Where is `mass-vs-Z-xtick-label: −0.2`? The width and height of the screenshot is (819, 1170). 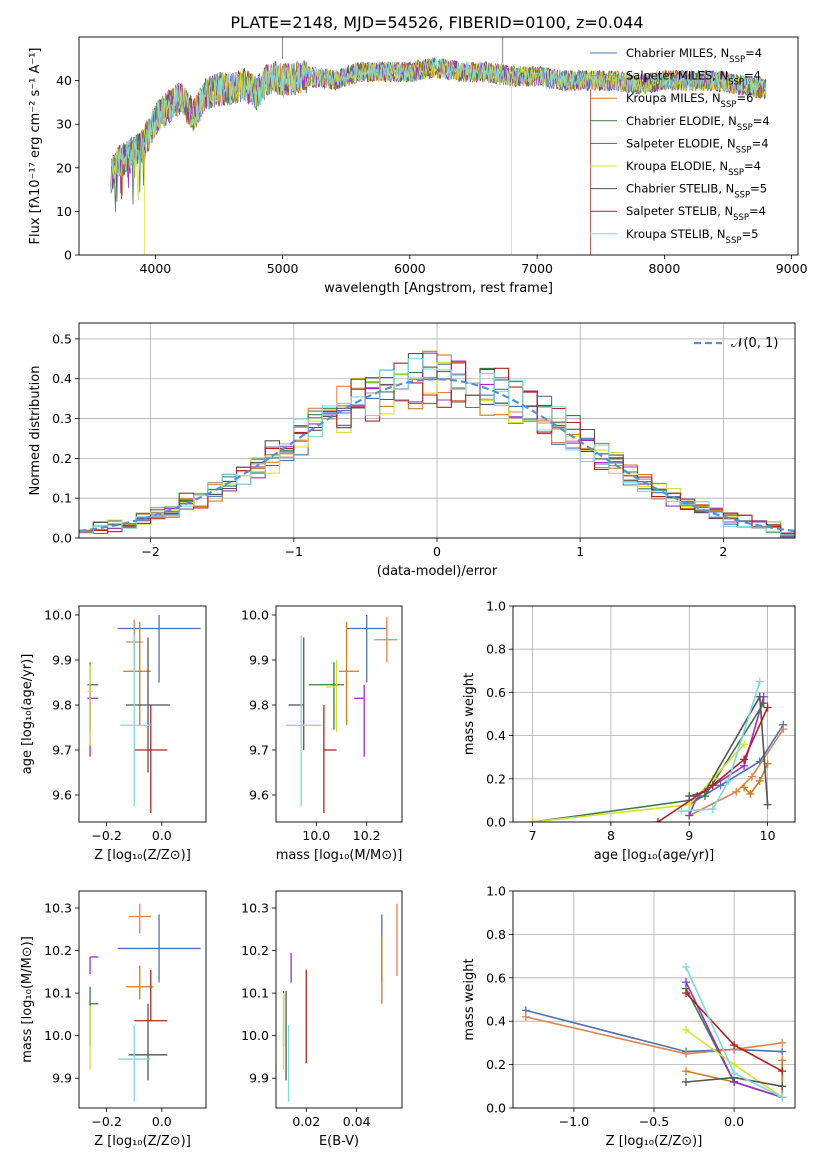 mass-vs-Z-xtick-label: −0.2 is located at coordinates (106, 1121).